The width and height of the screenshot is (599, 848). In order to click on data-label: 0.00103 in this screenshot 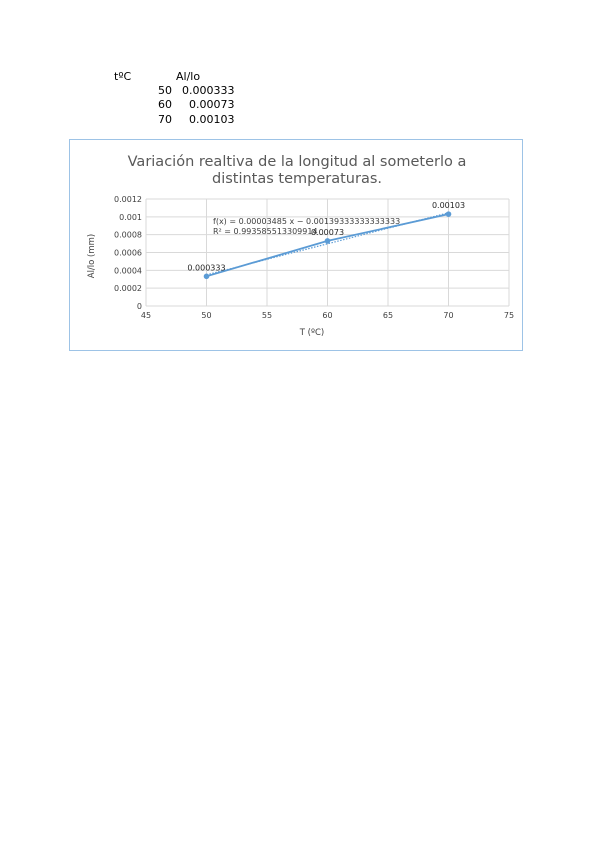, I will do `click(448, 205)`.